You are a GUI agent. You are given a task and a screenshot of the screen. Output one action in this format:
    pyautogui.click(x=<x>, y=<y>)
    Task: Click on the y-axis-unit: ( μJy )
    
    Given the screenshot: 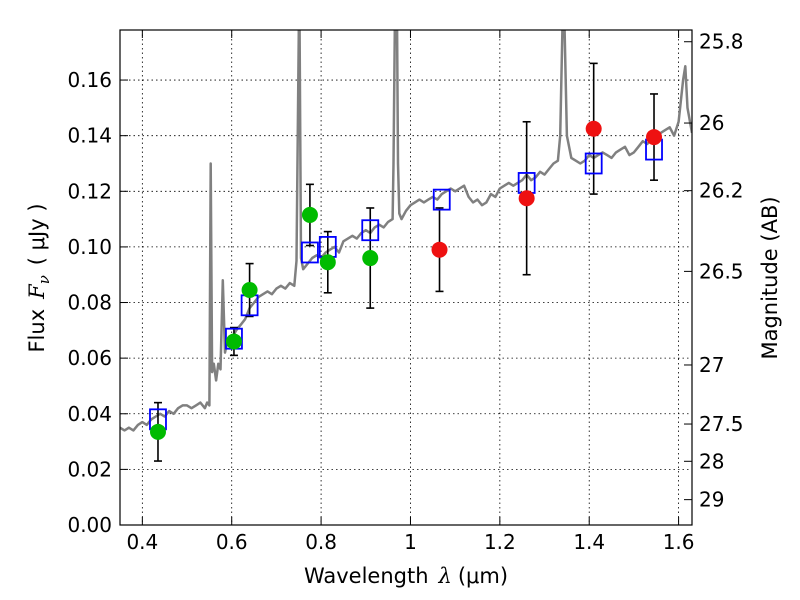 What is the action you would take?
    pyautogui.click(x=37, y=234)
    